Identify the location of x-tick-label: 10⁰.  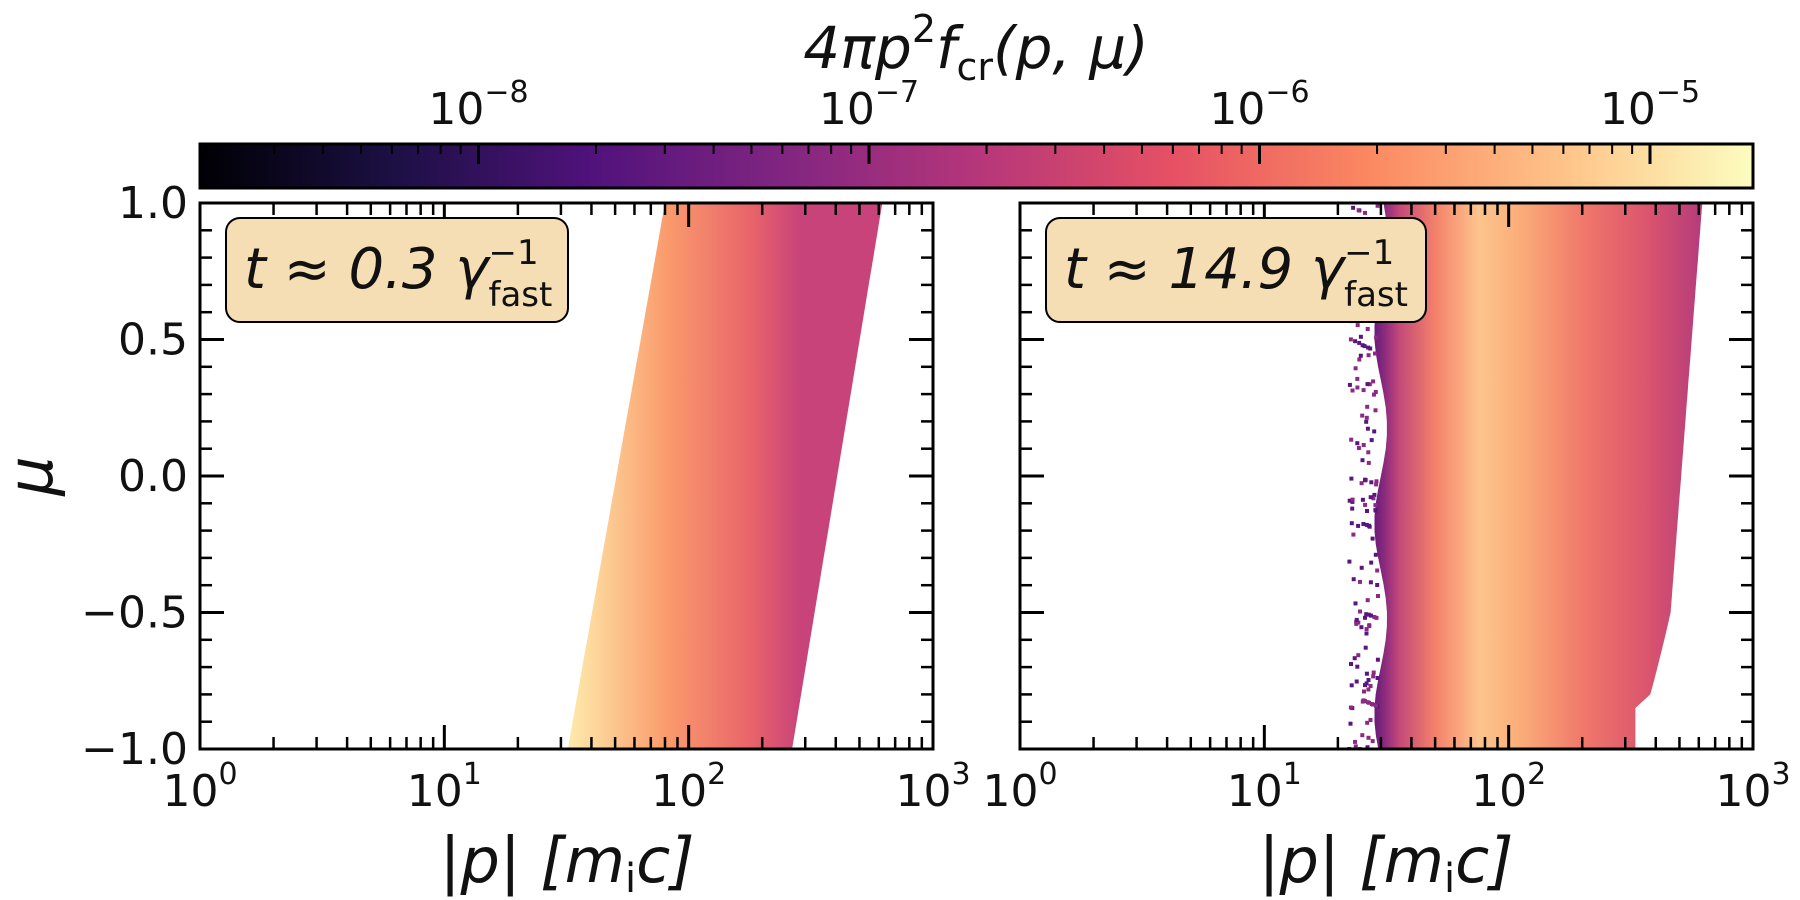
(199, 787).